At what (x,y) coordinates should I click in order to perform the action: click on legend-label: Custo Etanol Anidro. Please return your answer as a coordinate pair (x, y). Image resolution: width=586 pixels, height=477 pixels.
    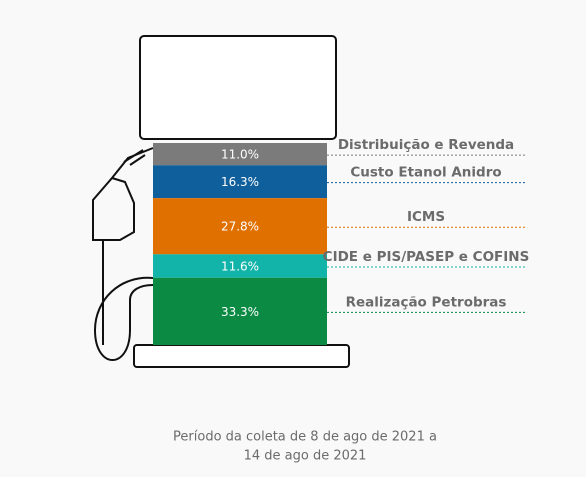
    Looking at the image, I should click on (425, 173).